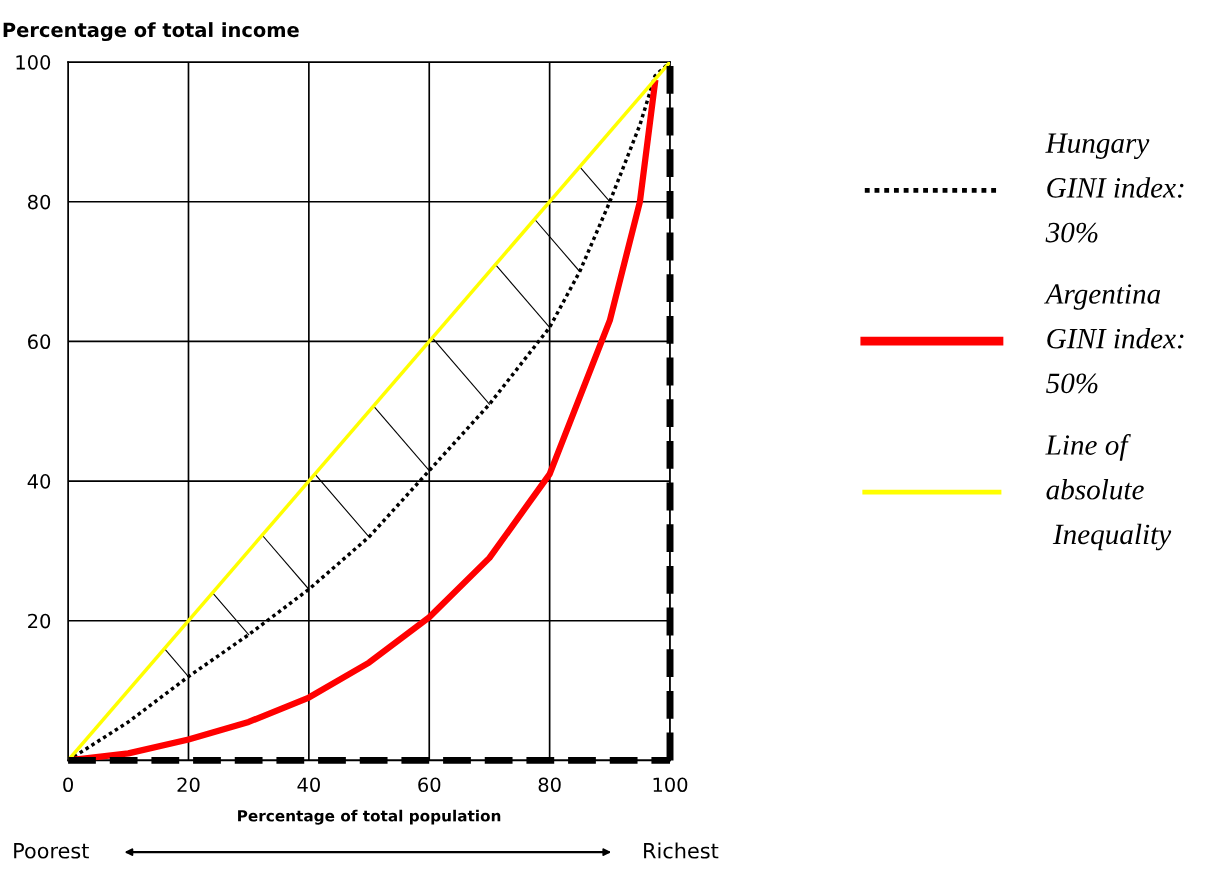  What do you see at coordinates (1114, 188) in the screenshot?
I see `legend-label: Hungary GINI index: 30%` at bounding box center [1114, 188].